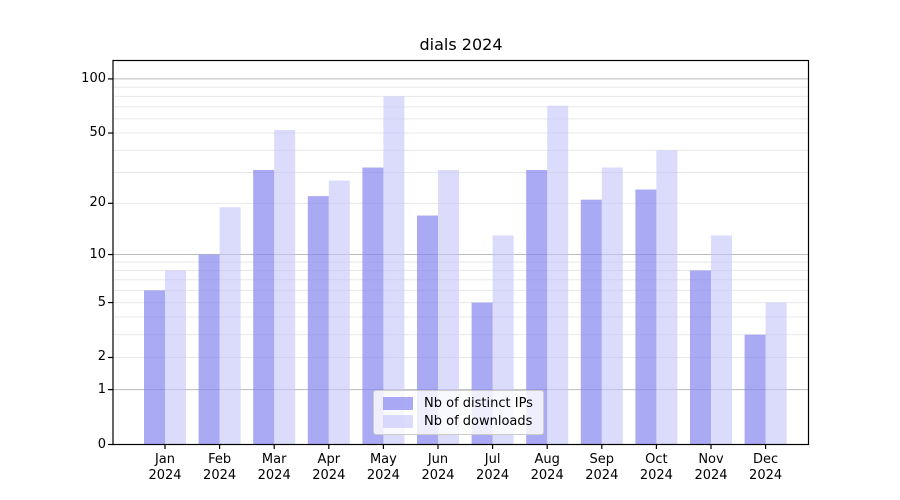 The image size is (900, 500). Describe the element at coordinates (537, 307) in the screenshot. I see `bar-nb-of-distinct-ips-aug` at that location.